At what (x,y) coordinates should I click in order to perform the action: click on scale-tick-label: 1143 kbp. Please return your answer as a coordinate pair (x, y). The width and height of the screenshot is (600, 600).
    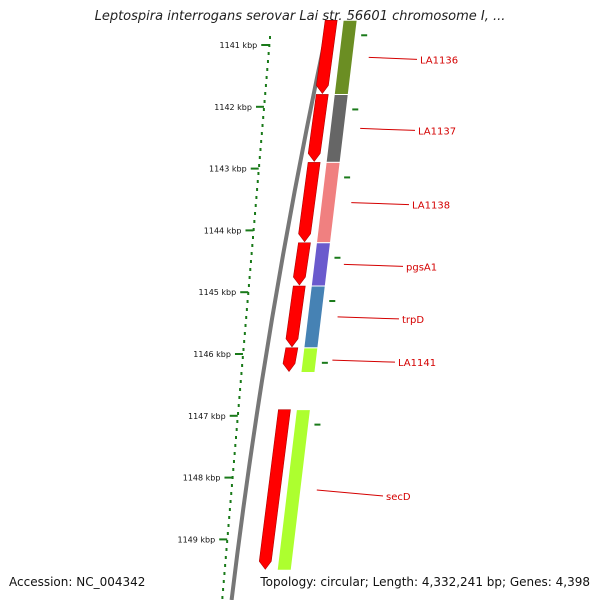
    Looking at the image, I should click on (228, 169).